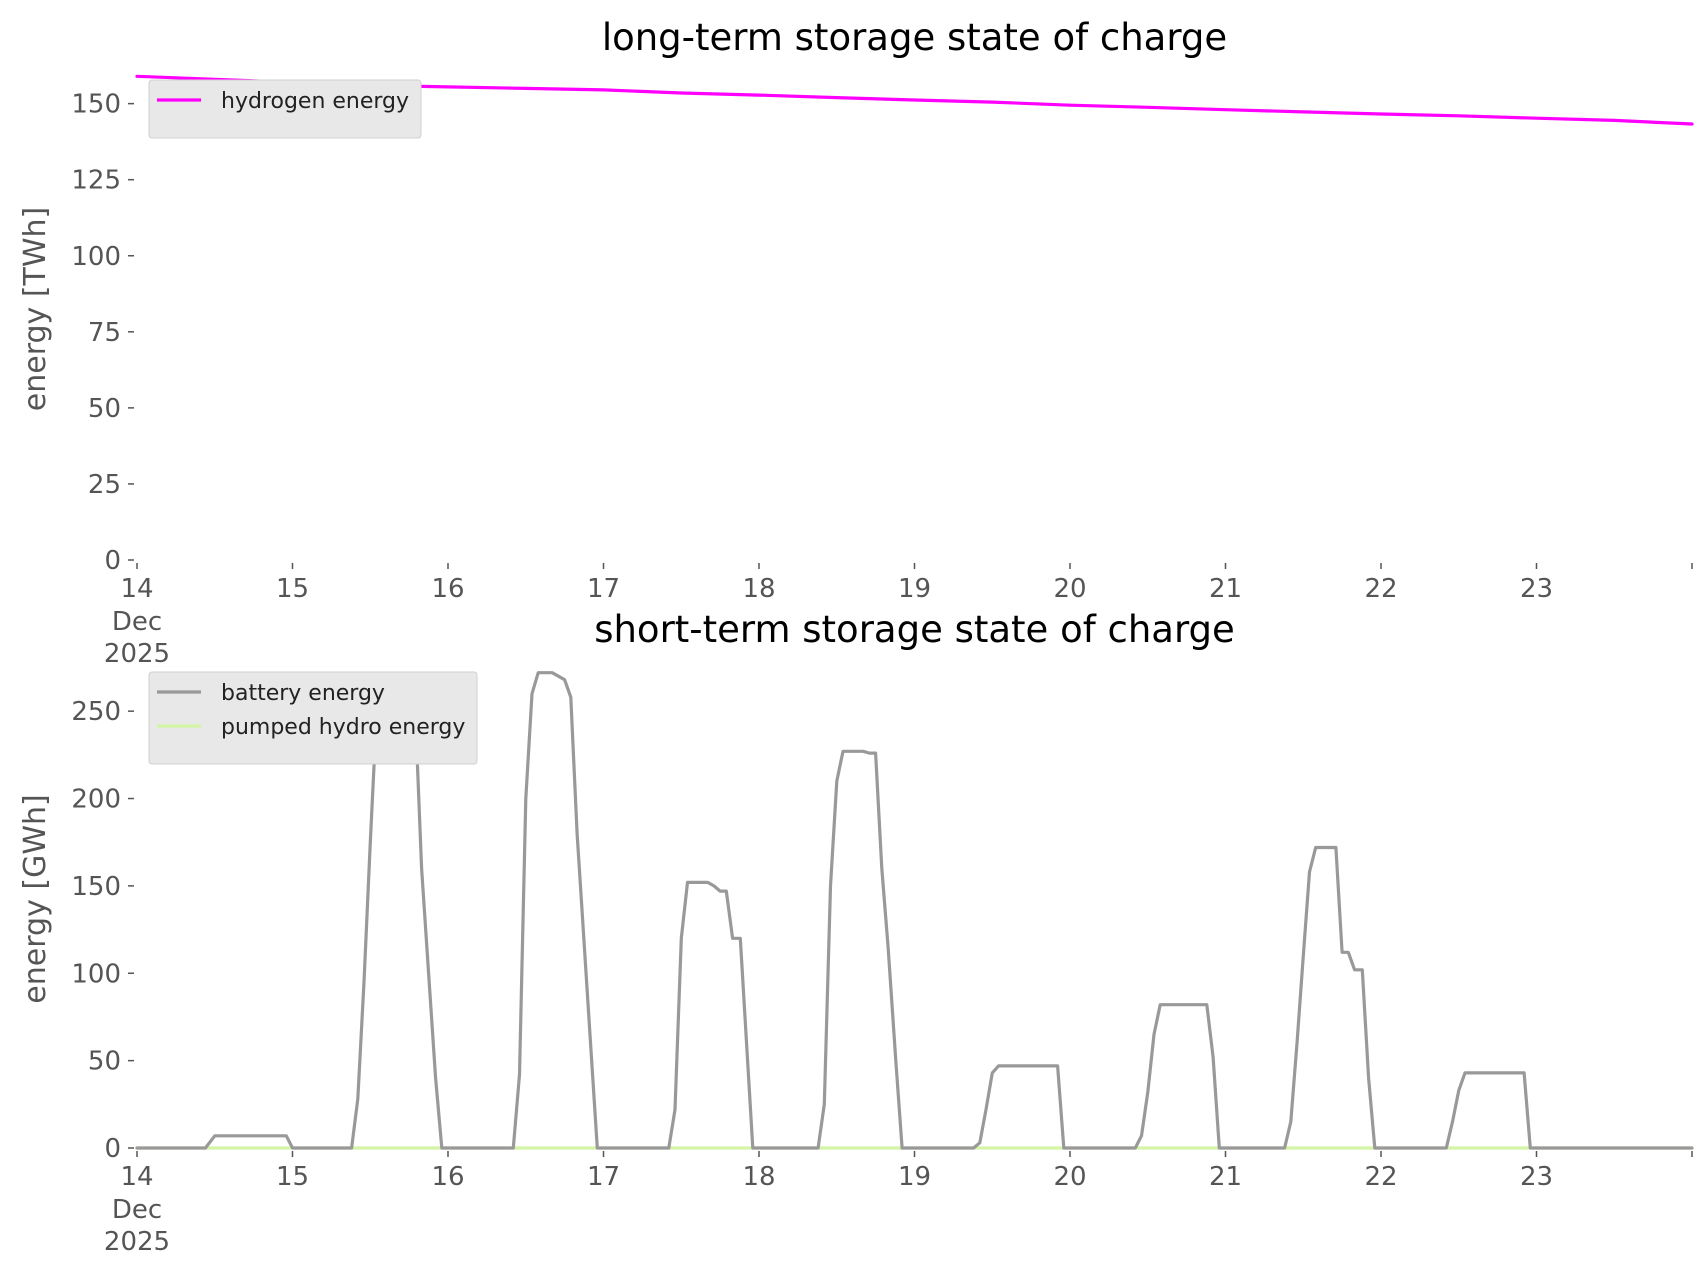  I want to click on legend-entry: pumped hydro energy, so click(343, 727).